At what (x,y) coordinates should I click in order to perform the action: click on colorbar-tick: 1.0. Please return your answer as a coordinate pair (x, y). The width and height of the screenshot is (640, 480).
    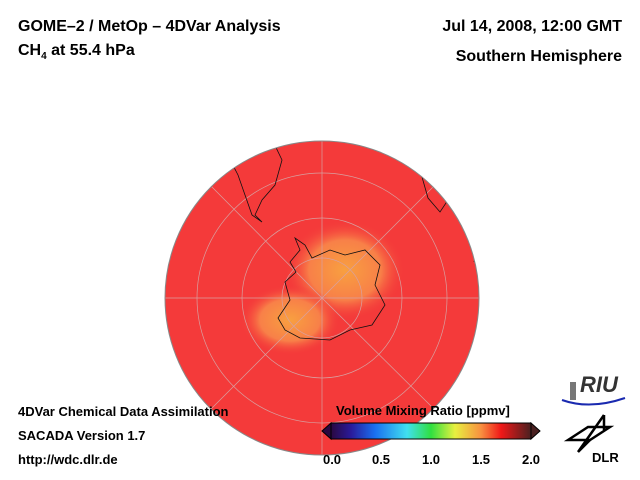
    Looking at the image, I should click on (431, 459).